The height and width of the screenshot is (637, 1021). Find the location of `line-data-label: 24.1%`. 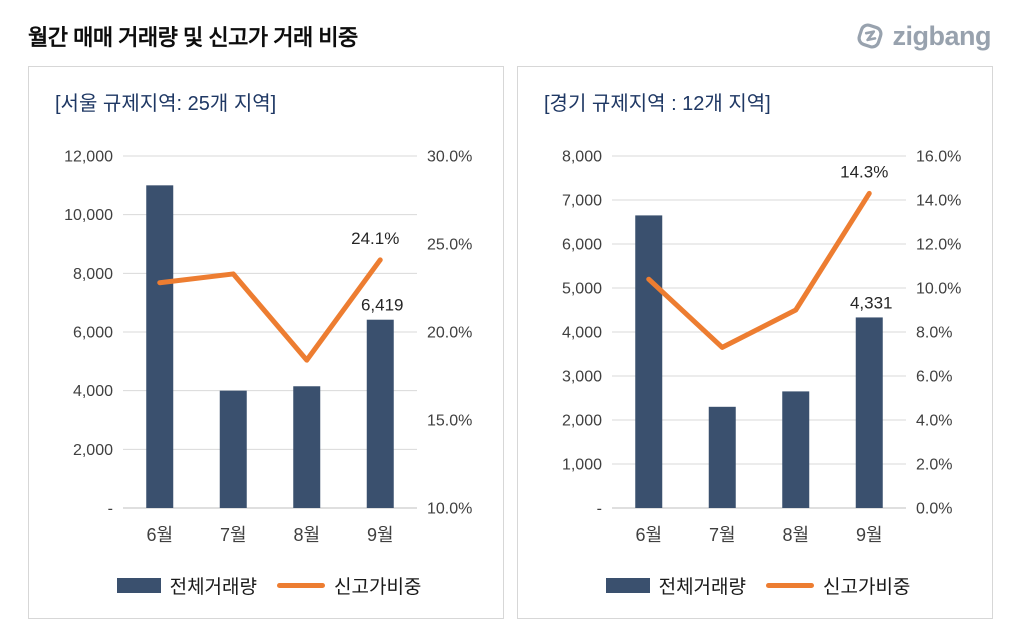

line-data-label: 24.1% is located at coordinates (375, 238).